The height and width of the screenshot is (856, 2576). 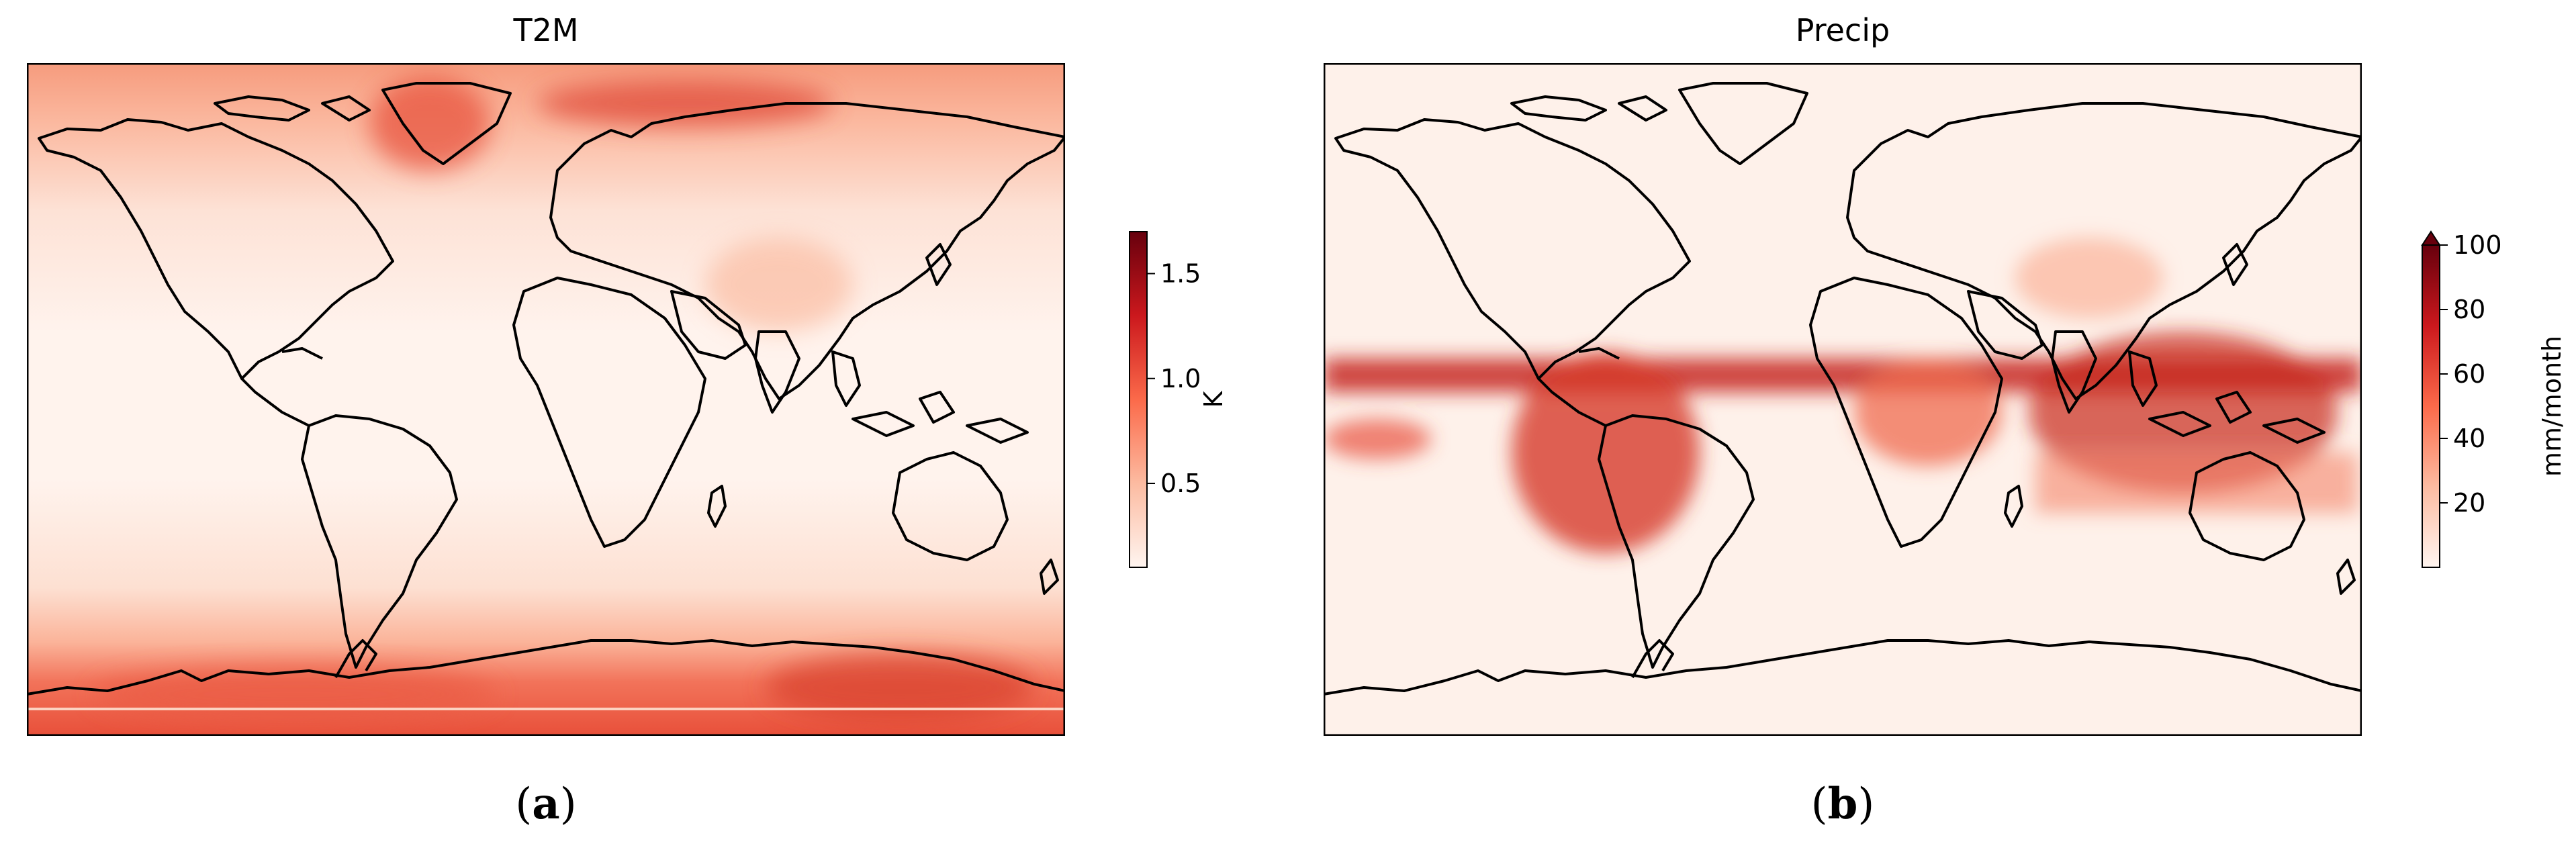 What do you see at coordinates (1842, 30) in the screenshot?
I see `panel-b-title: Precip` at bounding box center [1842, 30].